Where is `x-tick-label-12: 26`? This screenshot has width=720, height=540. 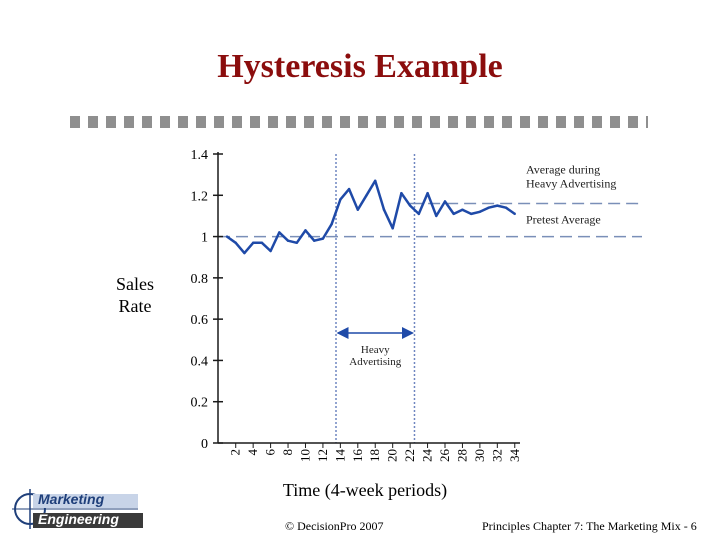
x-tick-label-12: 26 is located at coordinates (444, 456).